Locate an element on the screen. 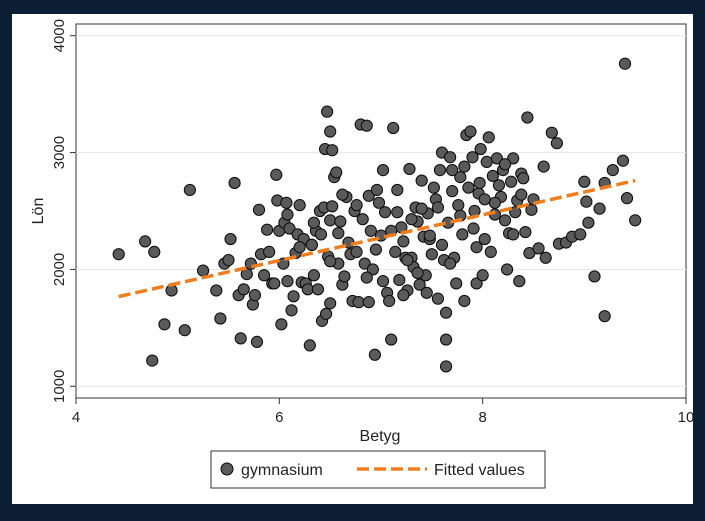  legend-marker-gymnasium is located at coordinates (227, 469).